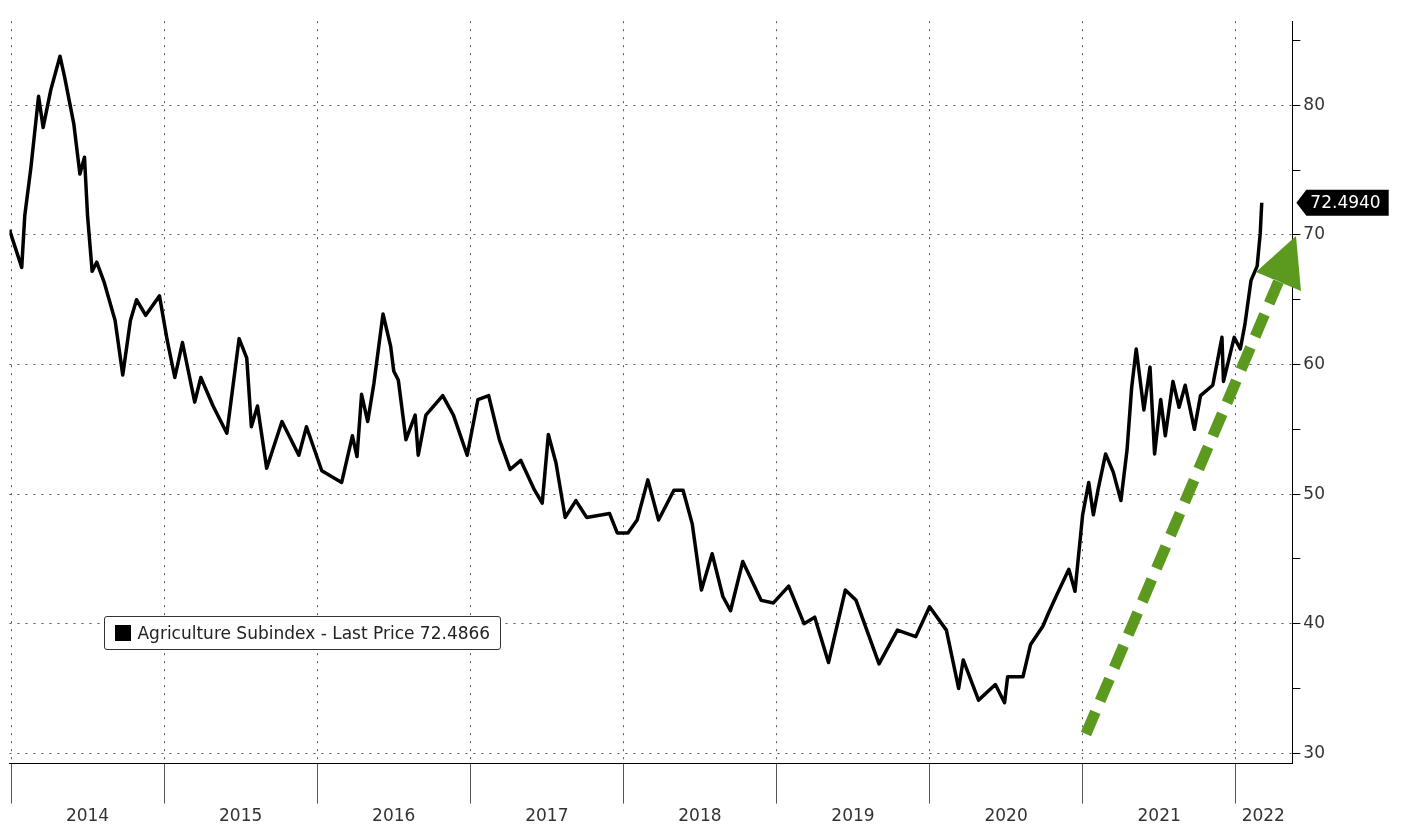 The height and width of the screenshot is (838, 1417). Describe the element at coordinates (87, 815) in the screenshot. I see `x-tick-label: 2014` at that location.